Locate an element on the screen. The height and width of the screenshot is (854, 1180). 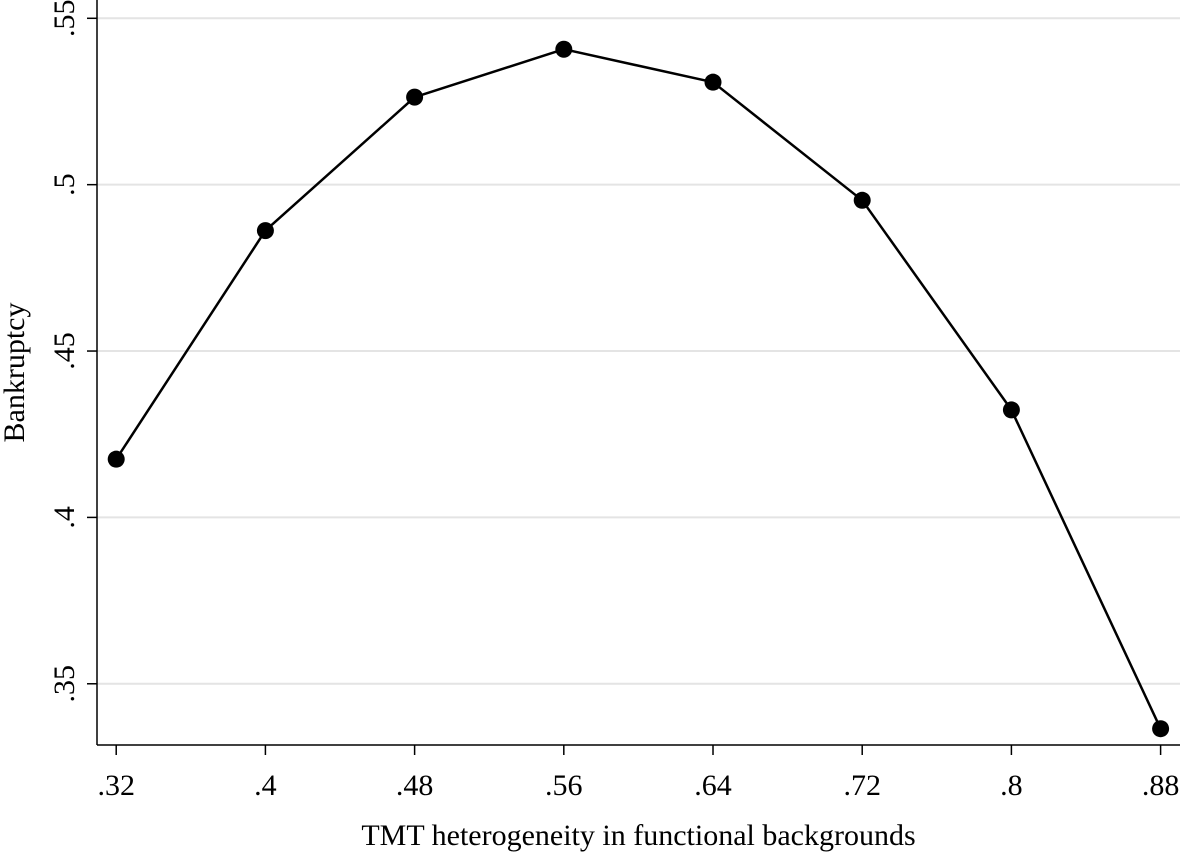
y-tick-label: .45 is located at coordinates (64, 351).